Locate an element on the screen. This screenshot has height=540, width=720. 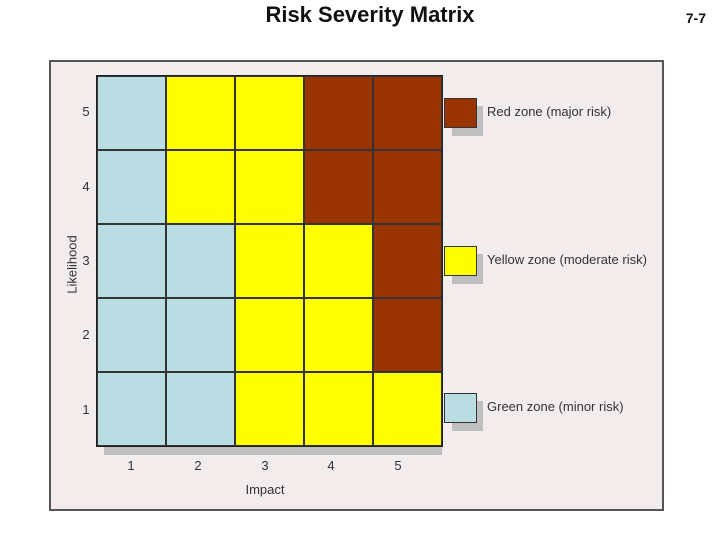
legend-swatch-green is located at coordinates (460, 408).